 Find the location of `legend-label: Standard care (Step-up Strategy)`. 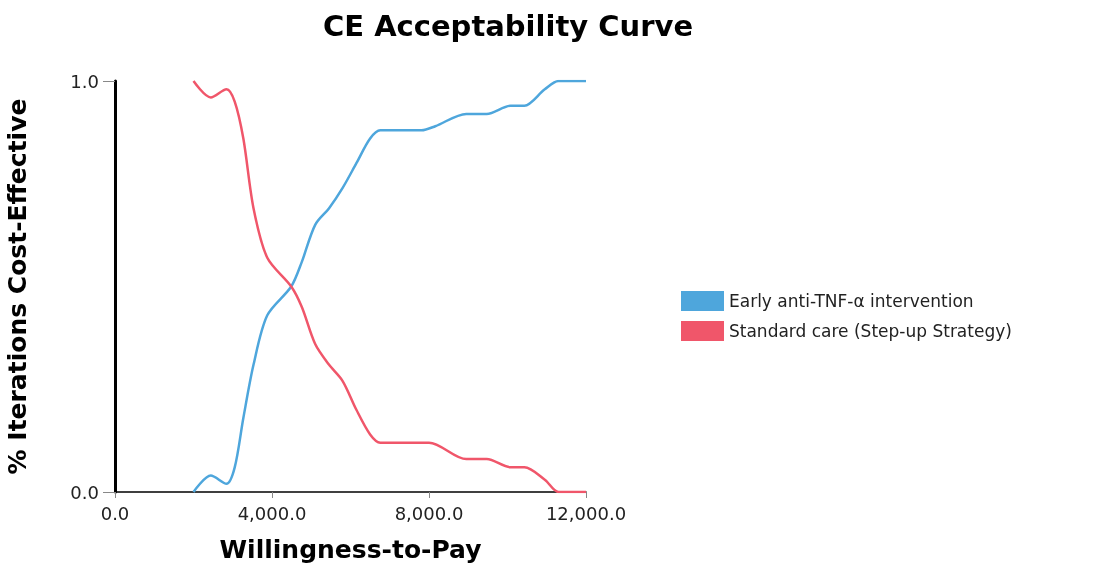

legend-label: Standard care (Step-up Strategy) is located at coordinates (870, 331).